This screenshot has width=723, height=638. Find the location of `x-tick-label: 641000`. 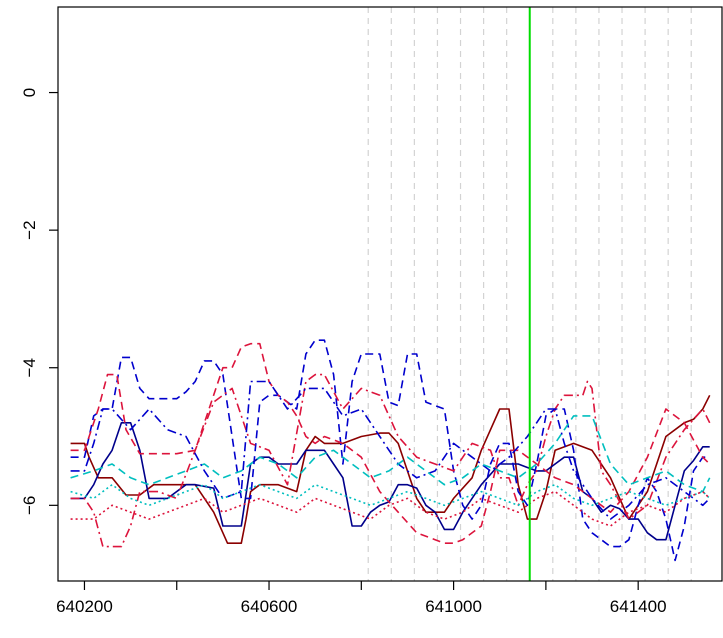

x-tick-label: 641000 is located at coordinates (453, 606).